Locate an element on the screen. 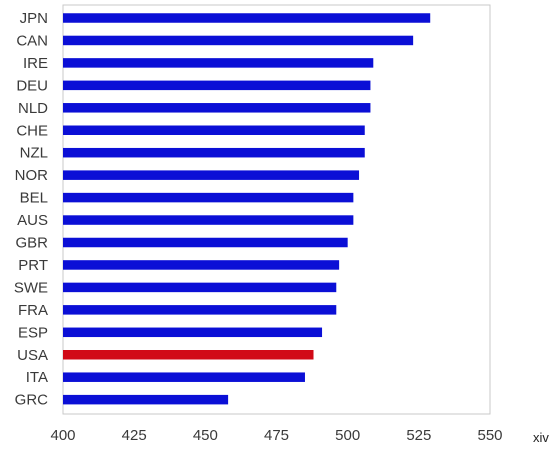  category-label-nld: NLD is located at coordinates (33, 108).